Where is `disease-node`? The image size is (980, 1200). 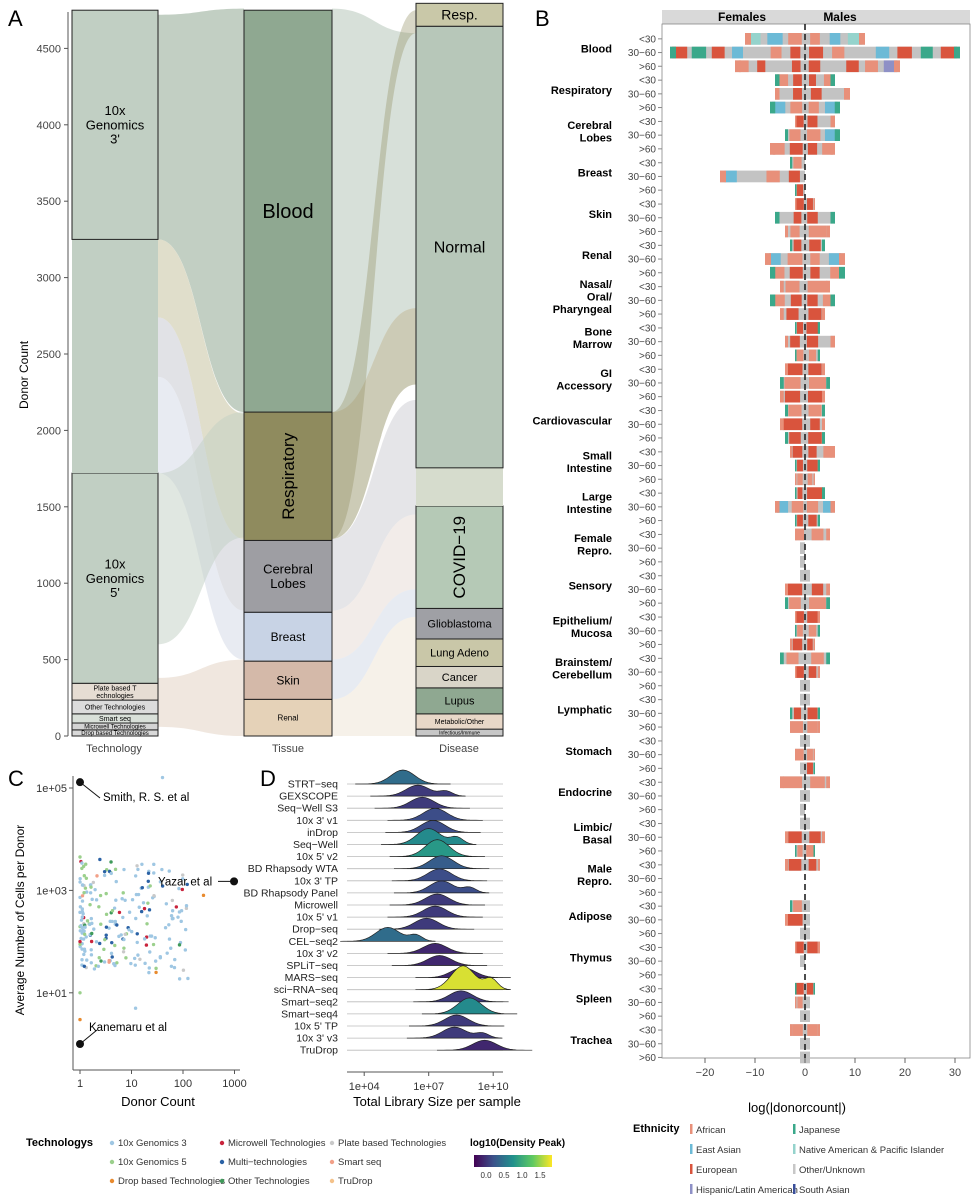 disease-node is located at coordinates (459, 247).